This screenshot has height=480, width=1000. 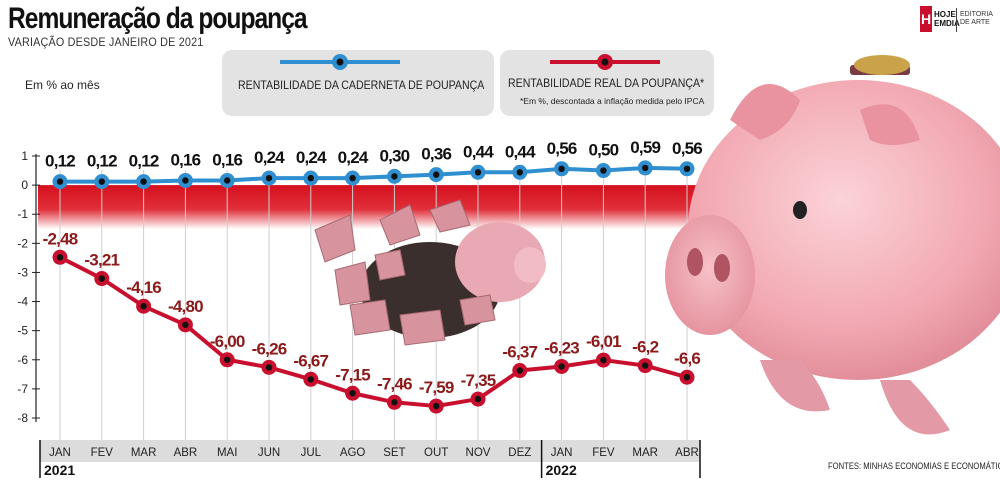 I want to click on y-tick-label: -6, so click(x=22, y=360).